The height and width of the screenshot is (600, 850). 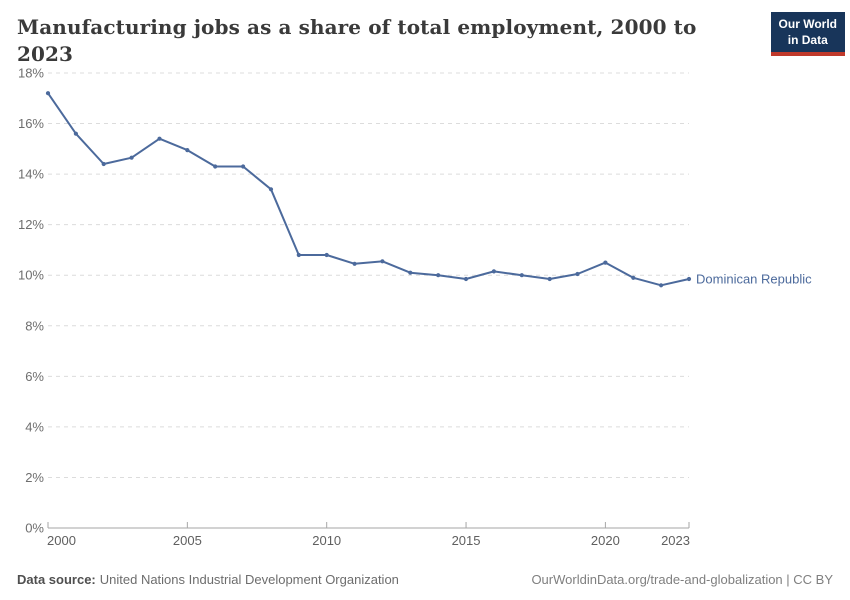 What do you see at coordinates (675, 540) in the screenshot?
I see `x-tick-label: 2023` at bounding box center [675, 540].